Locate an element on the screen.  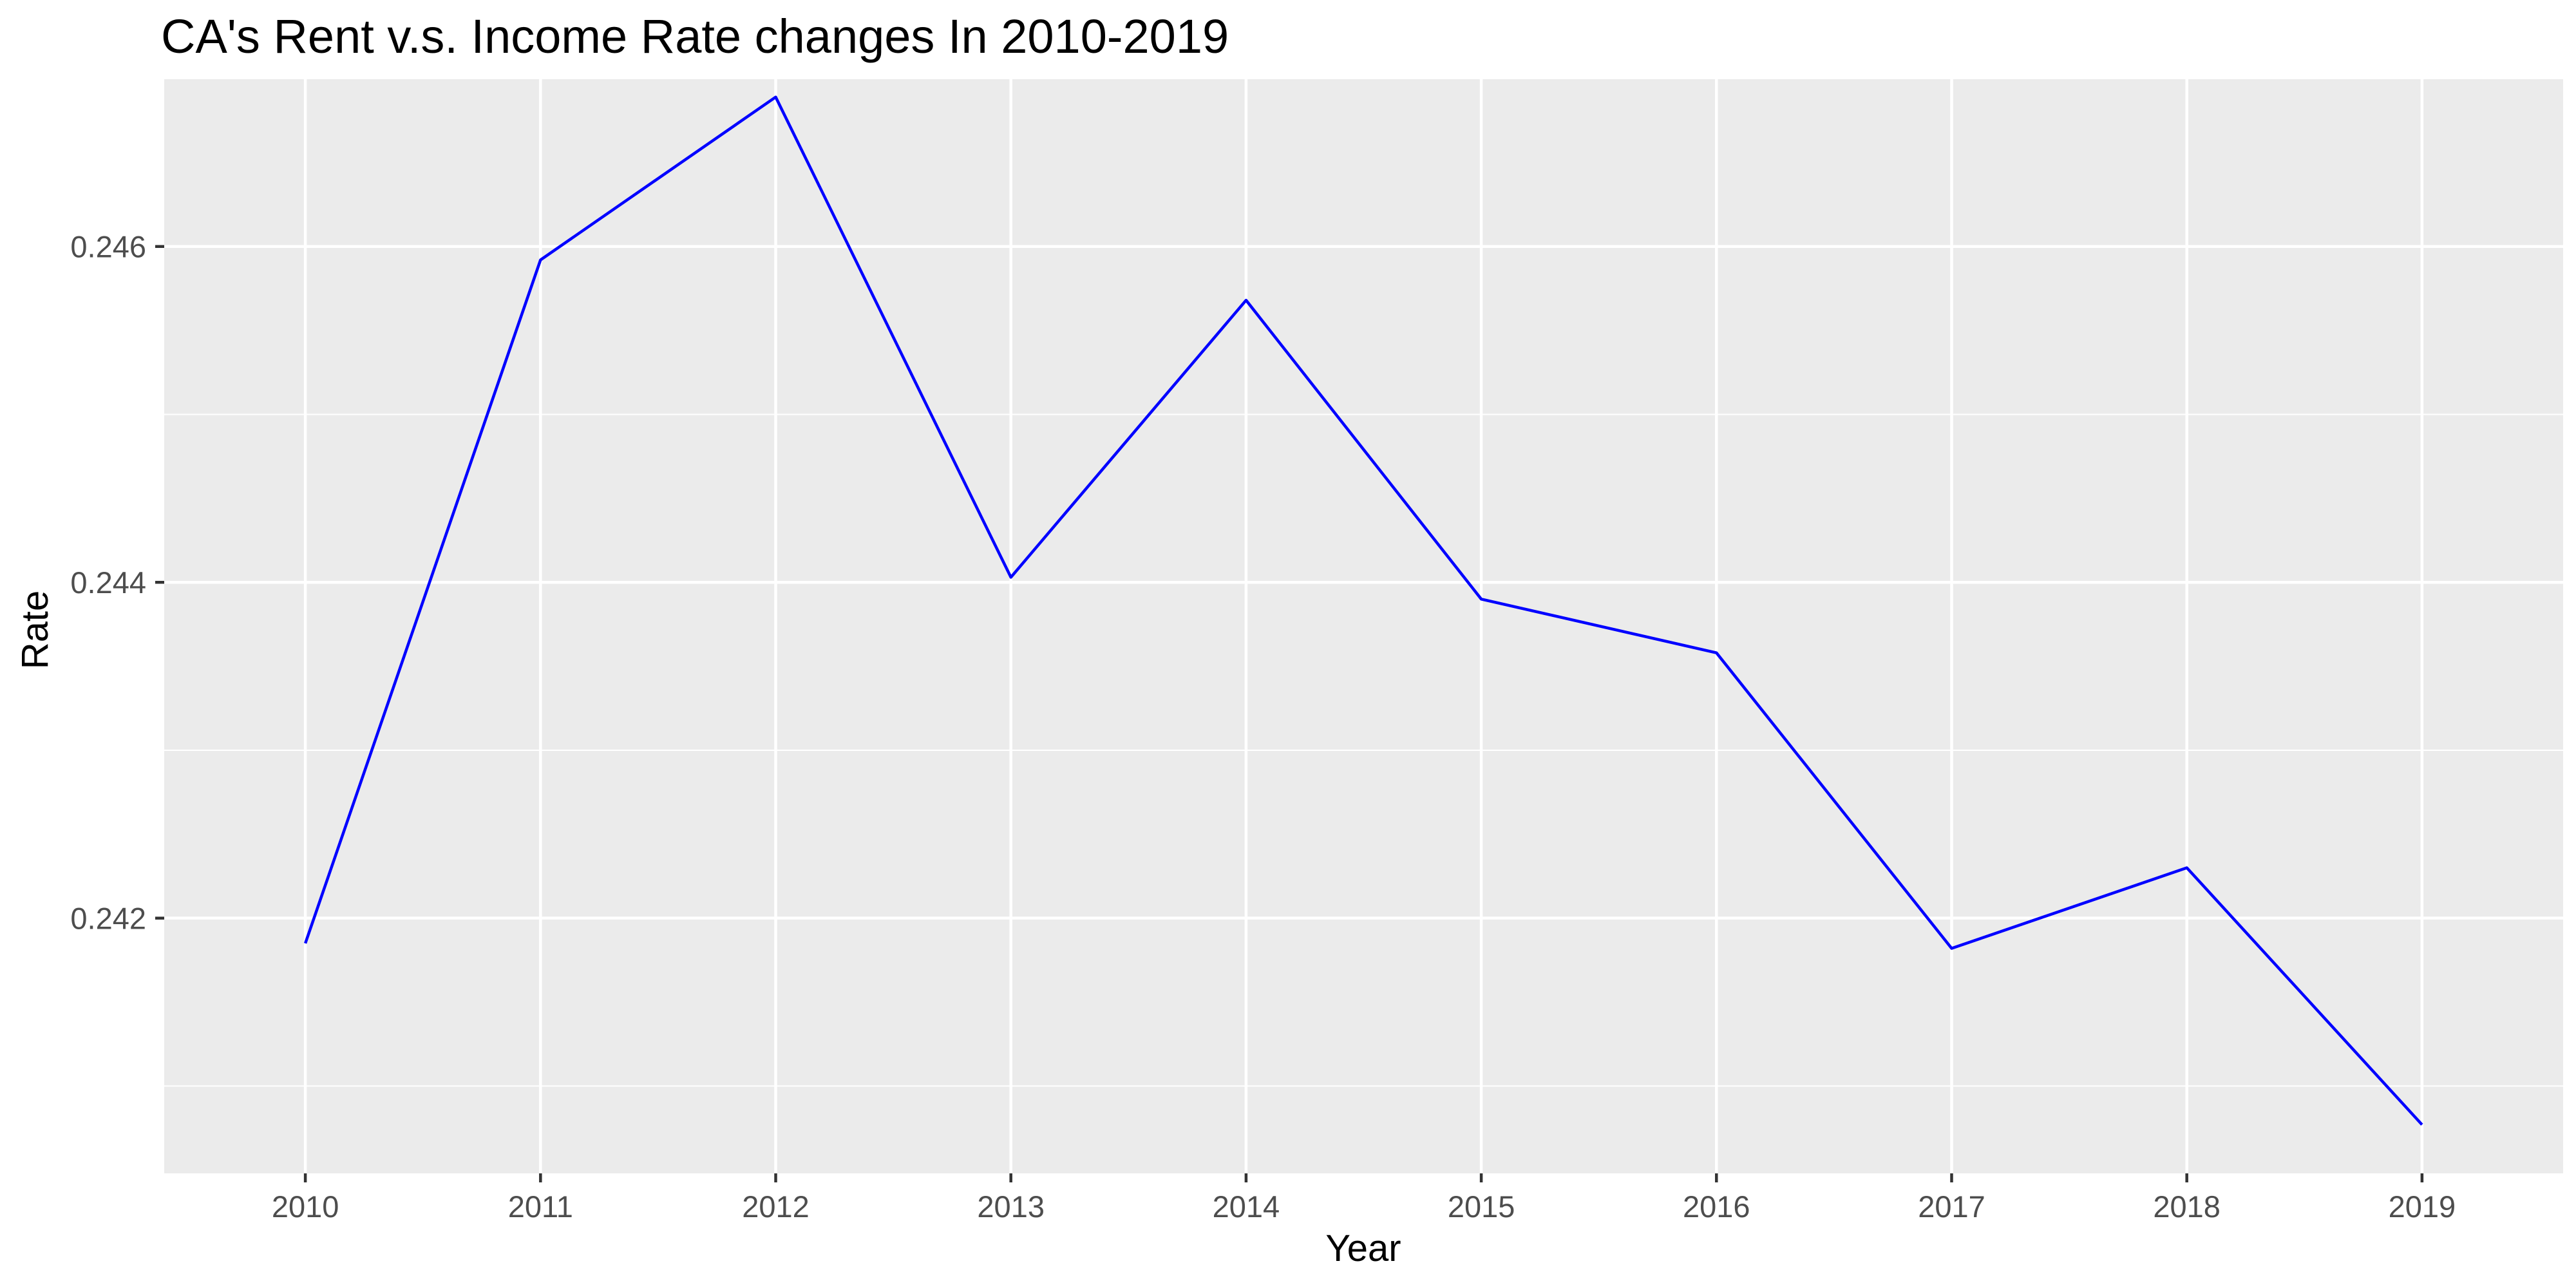
x-tick-label-2013: 2013 is located at coordinates (1011, 1206).